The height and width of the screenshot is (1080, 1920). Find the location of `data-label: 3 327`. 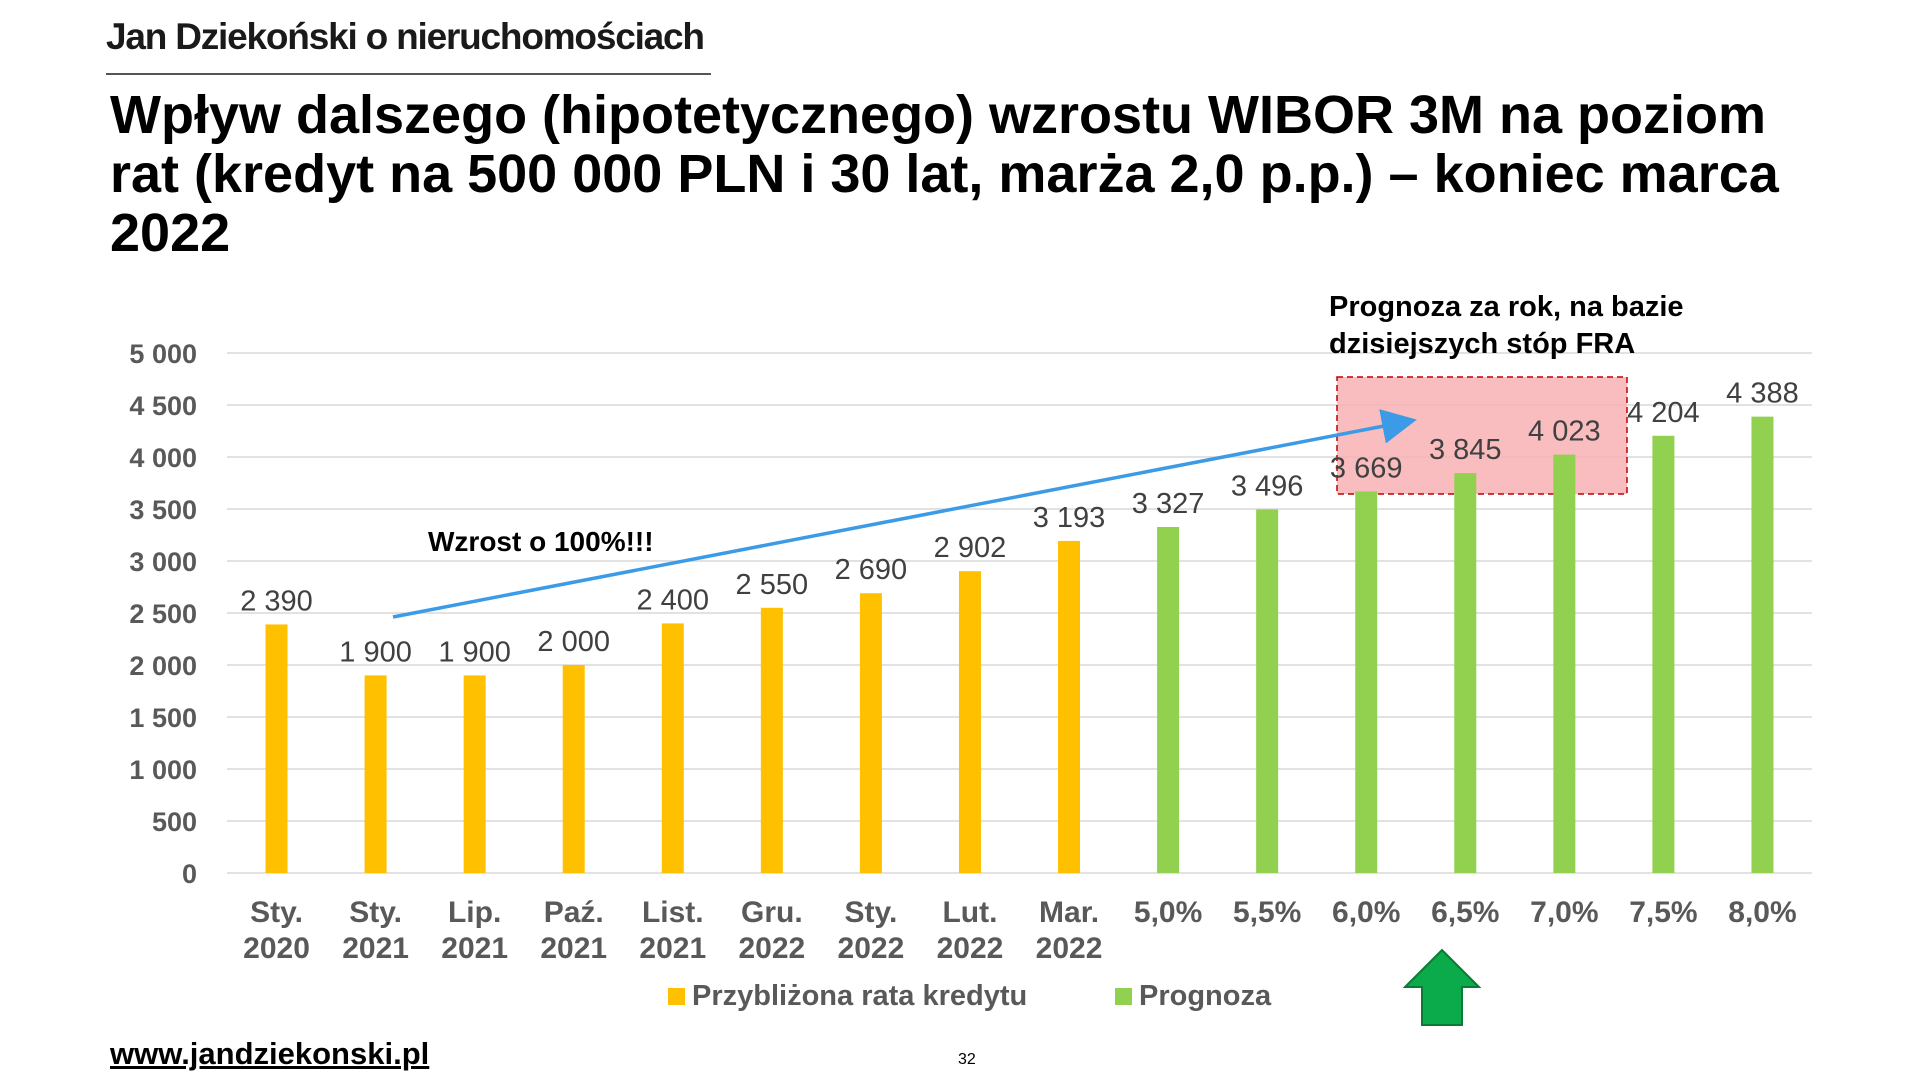

data-label: 3 327 is located at coordinates (1168, 504).